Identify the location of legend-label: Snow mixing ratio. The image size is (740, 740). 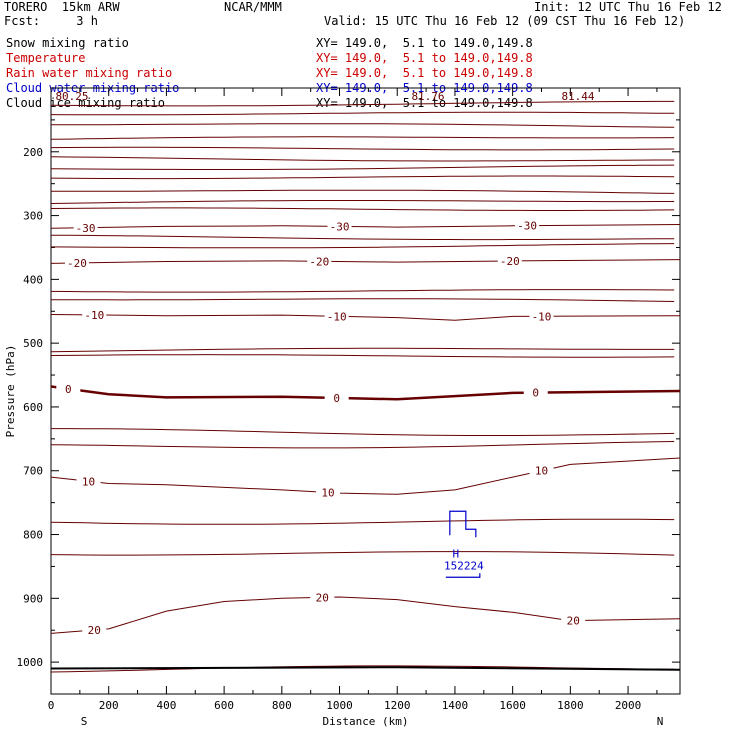
(67, 43).